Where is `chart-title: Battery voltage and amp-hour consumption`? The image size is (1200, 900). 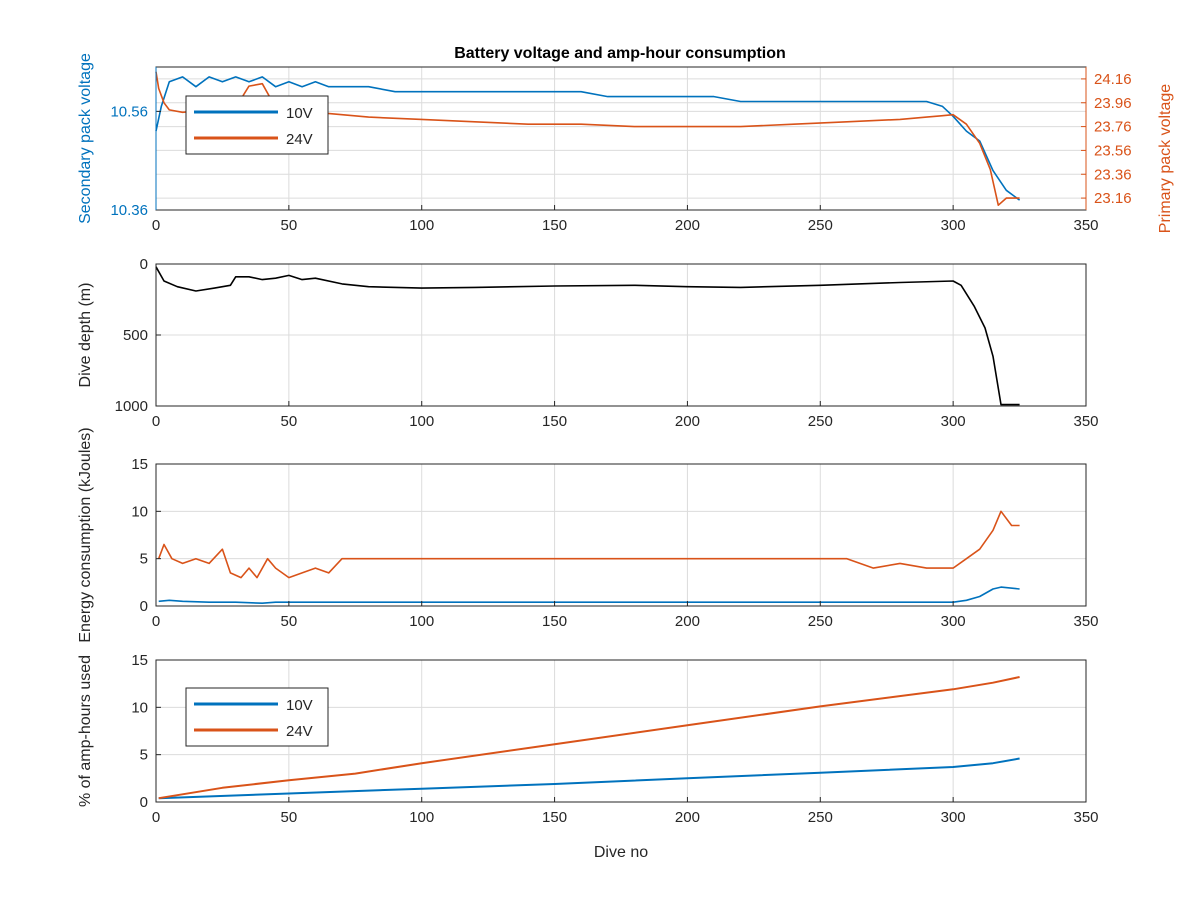 chart-title: Battery voltage and amp-hour consumption is located at coordinates (620, 53).